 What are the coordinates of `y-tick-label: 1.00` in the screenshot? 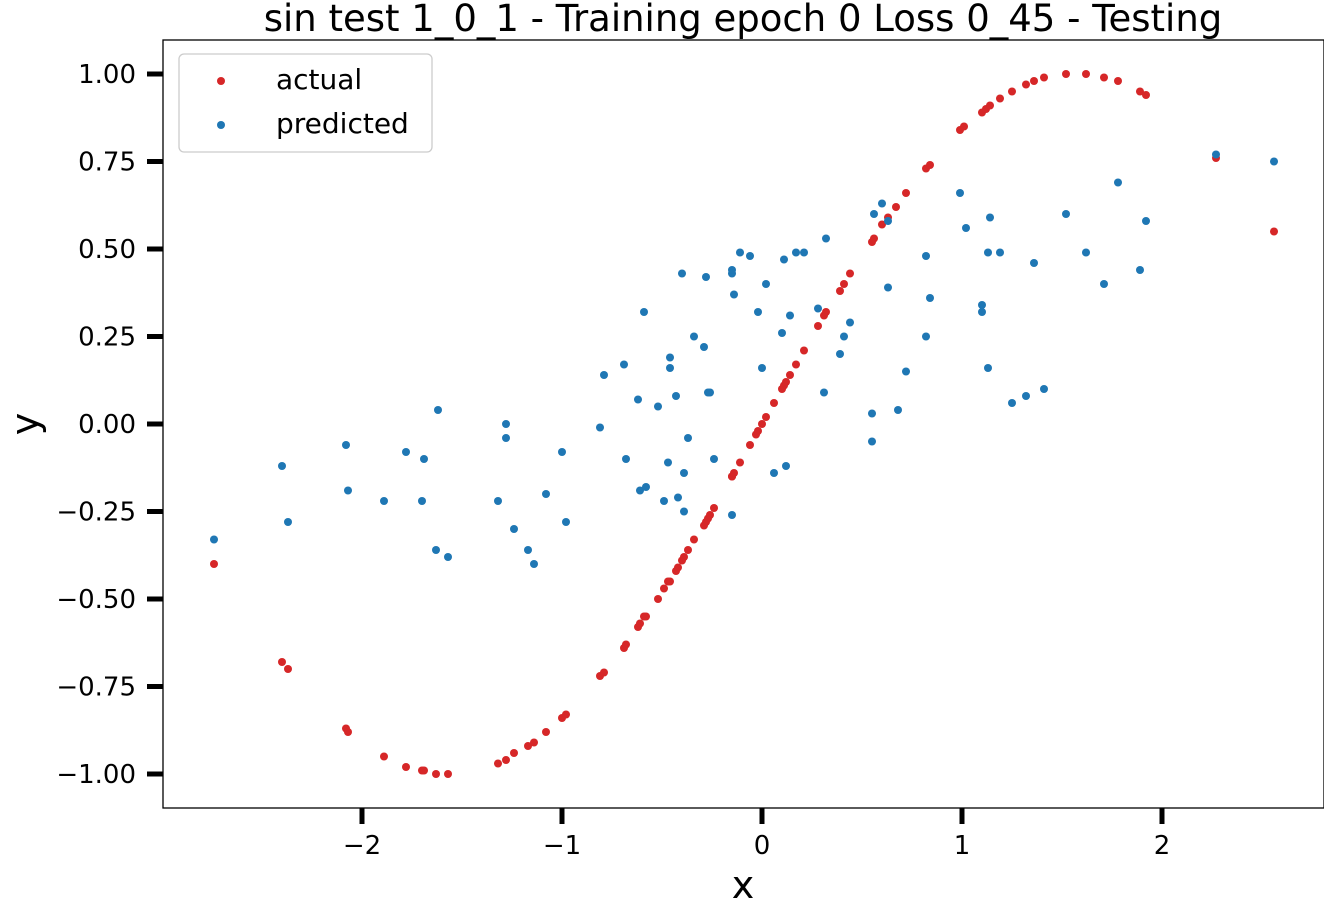 It's located at (107, 75).